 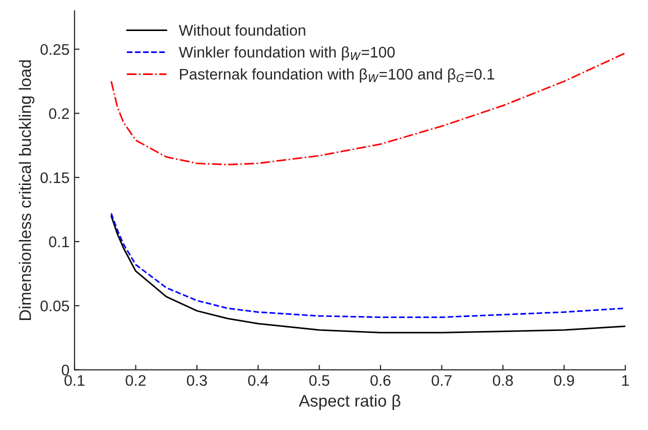 I want to click on x-tick-label: 0.5, so click(x=319, y=380).